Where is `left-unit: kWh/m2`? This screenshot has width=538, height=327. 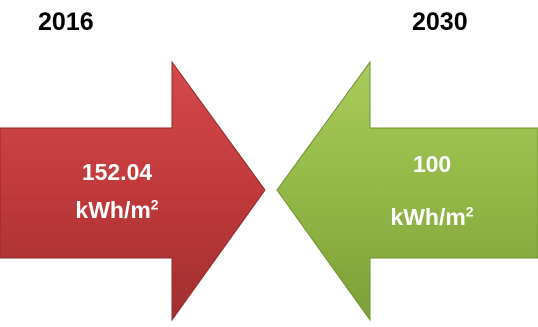
left-unit: kWh/m2 is located at coordinates (117, 209).